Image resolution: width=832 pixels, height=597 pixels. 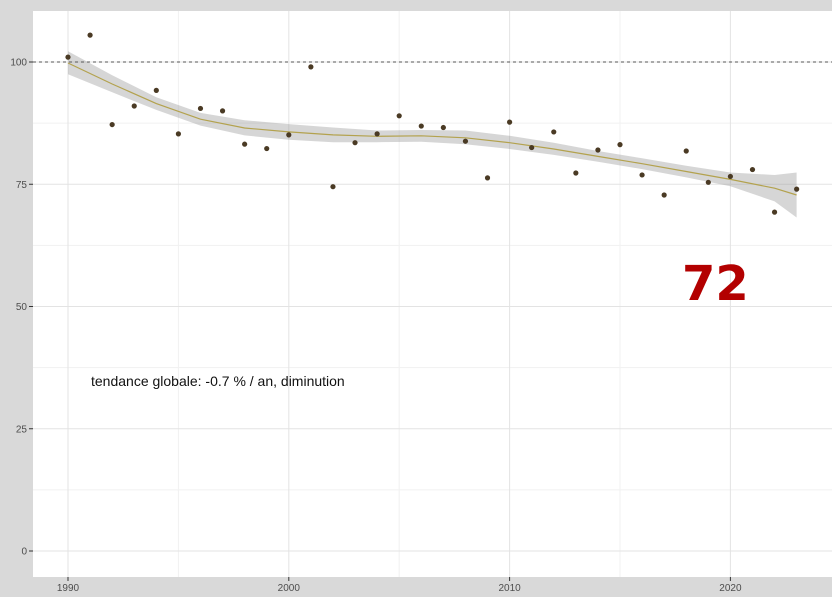 I want to click on x-tick-label: 2010, so click(x=509, y=588).